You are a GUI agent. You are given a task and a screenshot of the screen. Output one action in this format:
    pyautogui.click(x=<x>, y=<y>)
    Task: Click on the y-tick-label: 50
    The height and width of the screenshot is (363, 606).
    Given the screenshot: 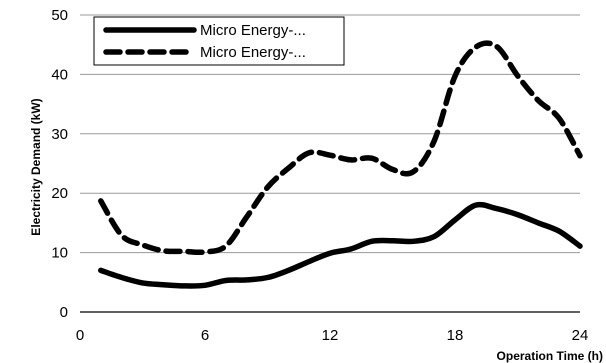 What is the action you would take?
    pyautogui.click(x=59, y=15)
    